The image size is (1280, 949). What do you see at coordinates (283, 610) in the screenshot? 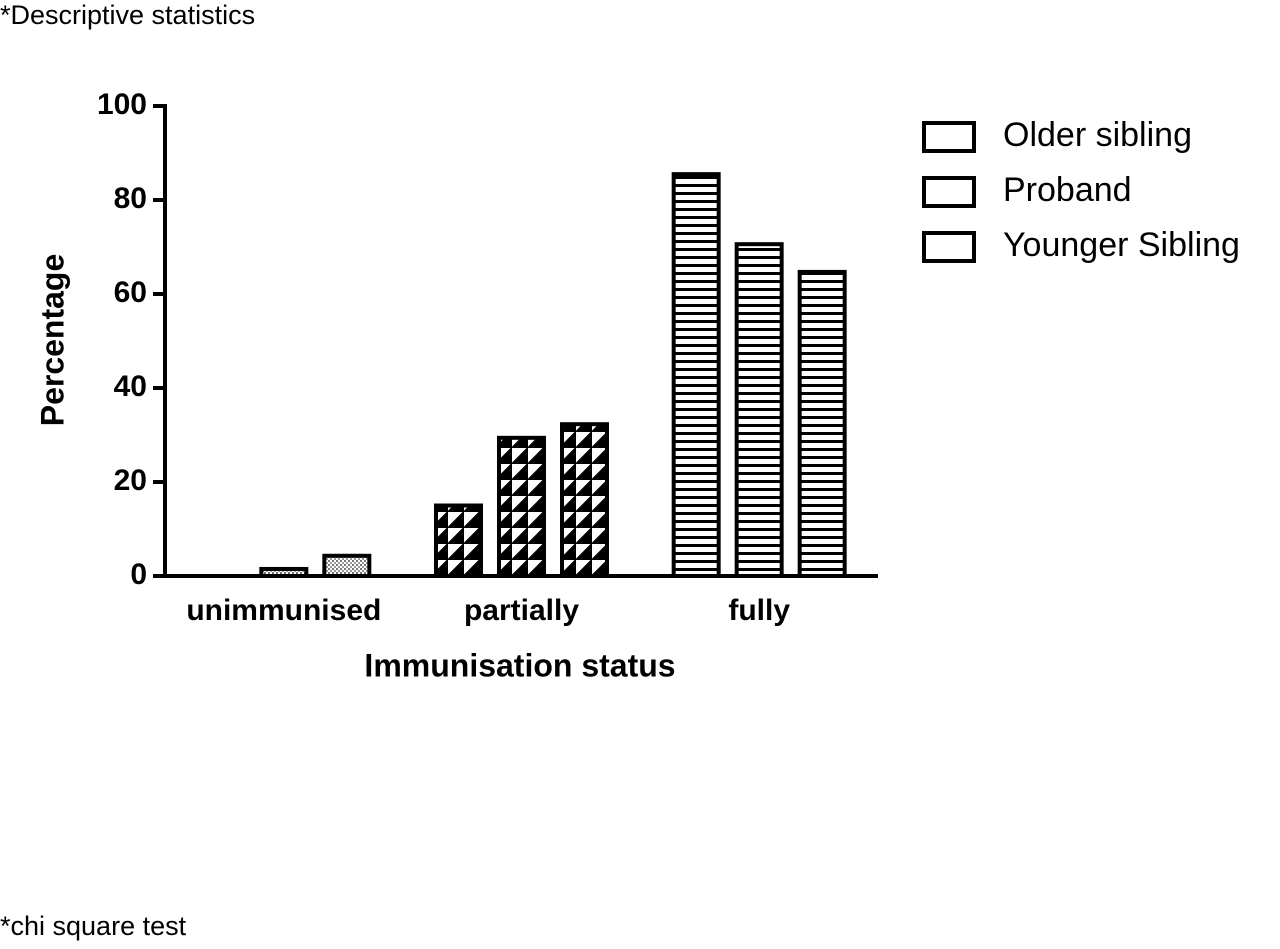
I see `x-tick-label: unimmunised` at bounding box center [283, 610].